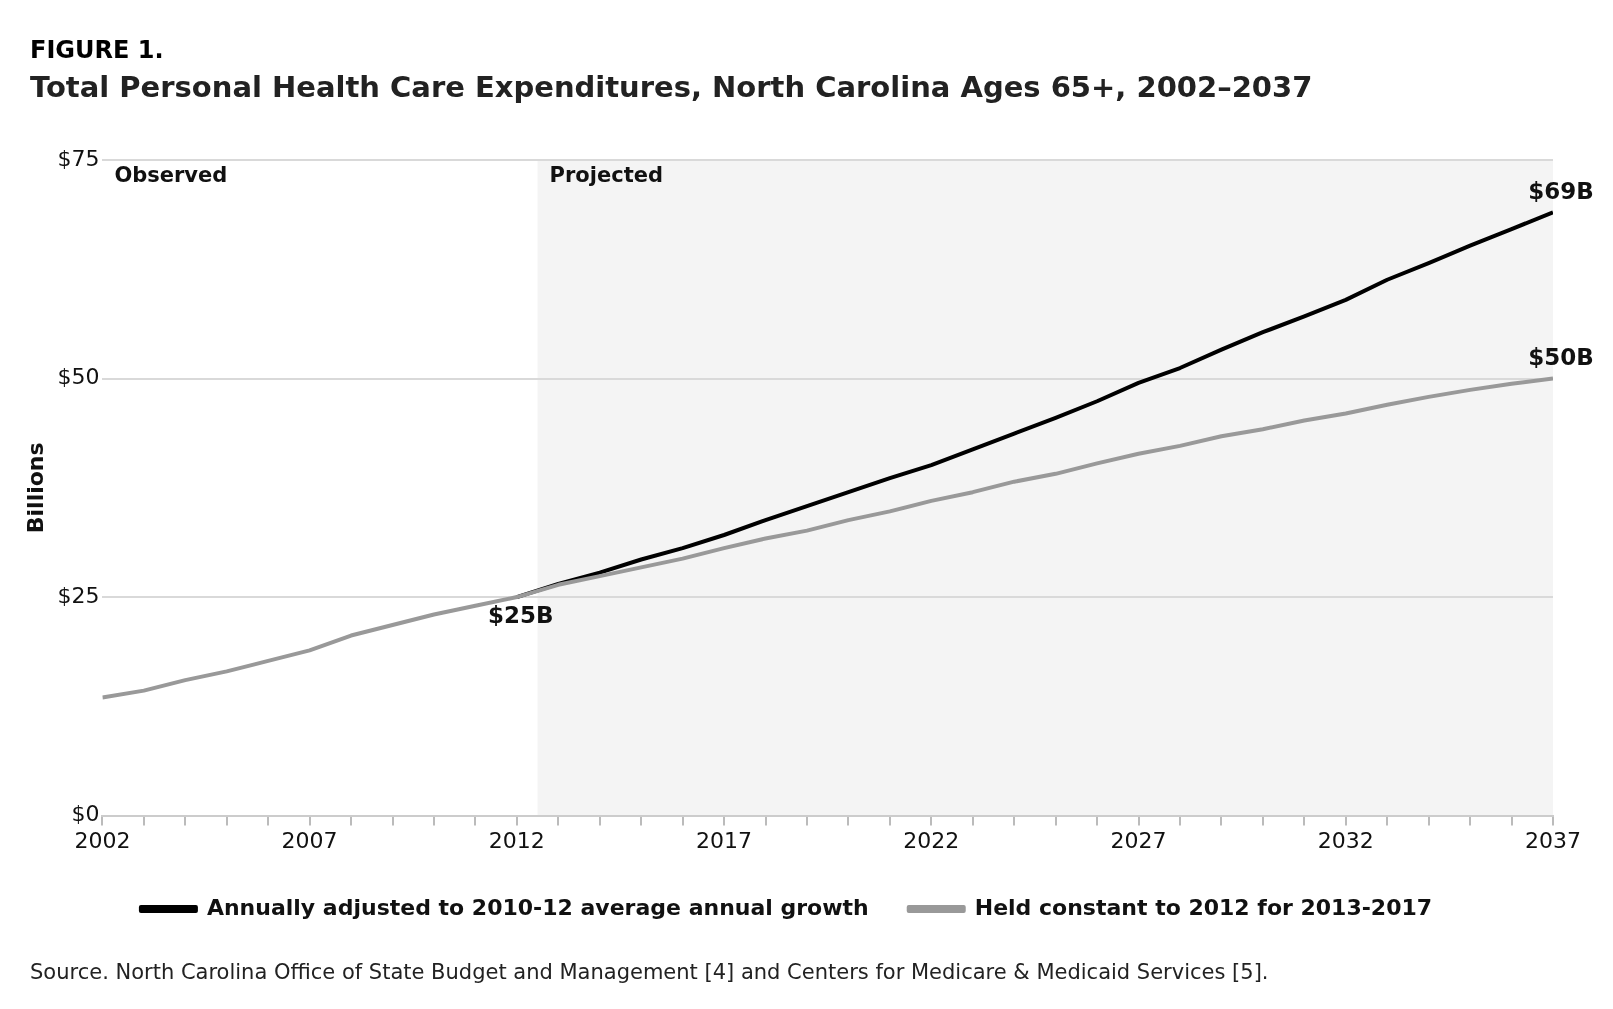 The height and width of the screenshot is (1009, 1613). What do you see at coordinates (309, 840) in the screenshot?
I see `x-tick-label: 2007` at bounding box center [309, 840].